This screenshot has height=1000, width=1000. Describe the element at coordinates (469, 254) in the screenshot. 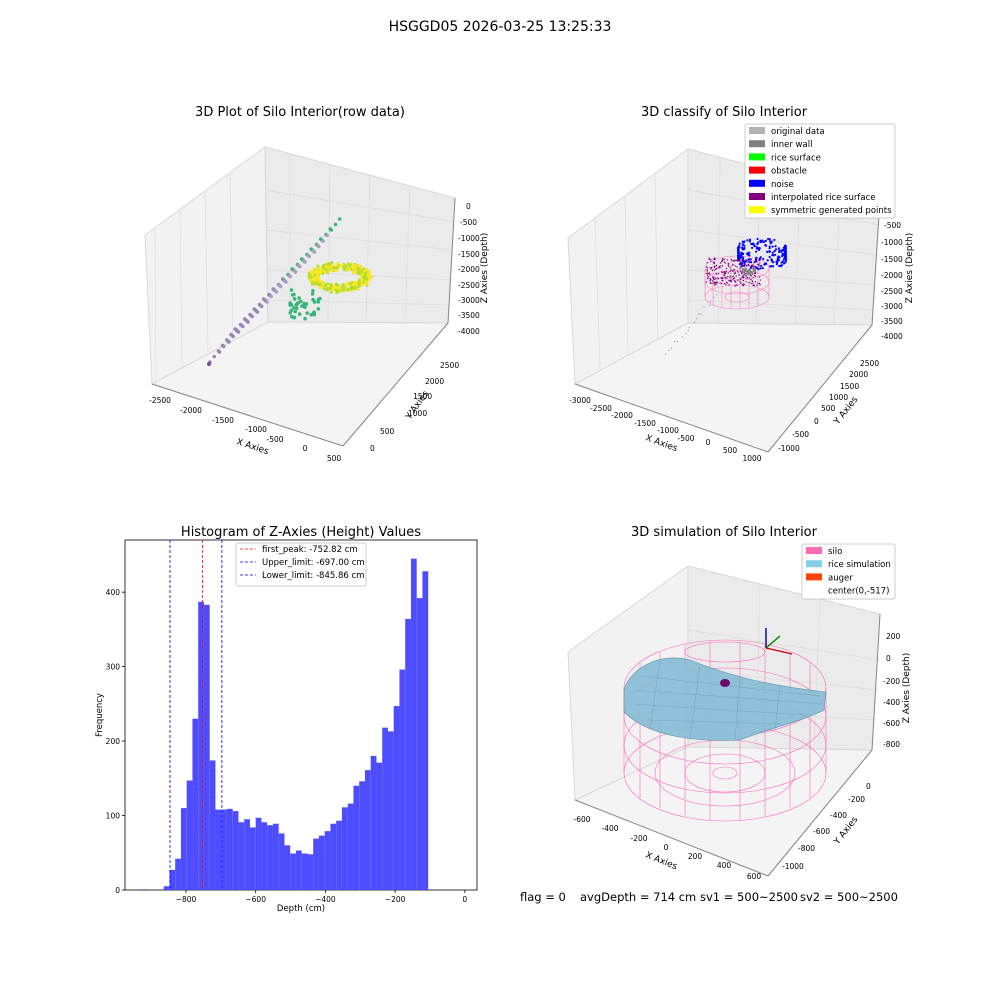

I see `p1-ztick: -1500` at that location.